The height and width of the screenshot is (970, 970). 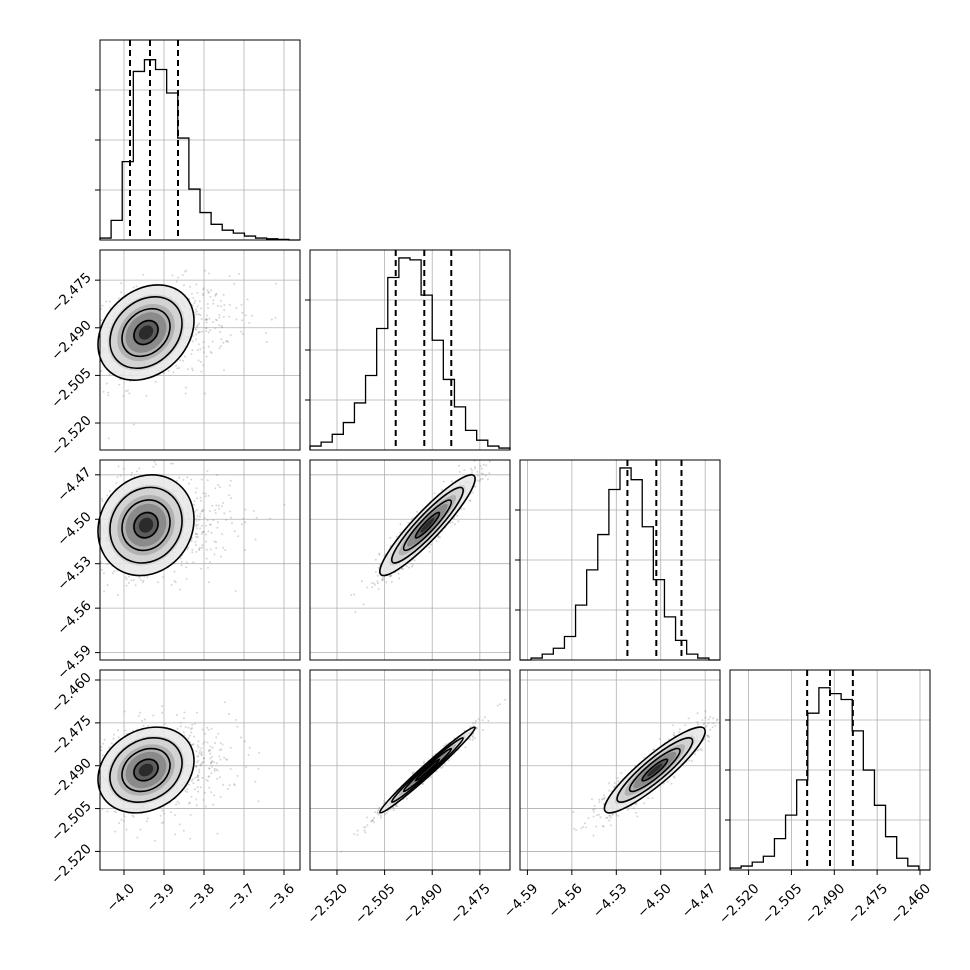 I want to click on axes-frame, so click(x=200, y=350).